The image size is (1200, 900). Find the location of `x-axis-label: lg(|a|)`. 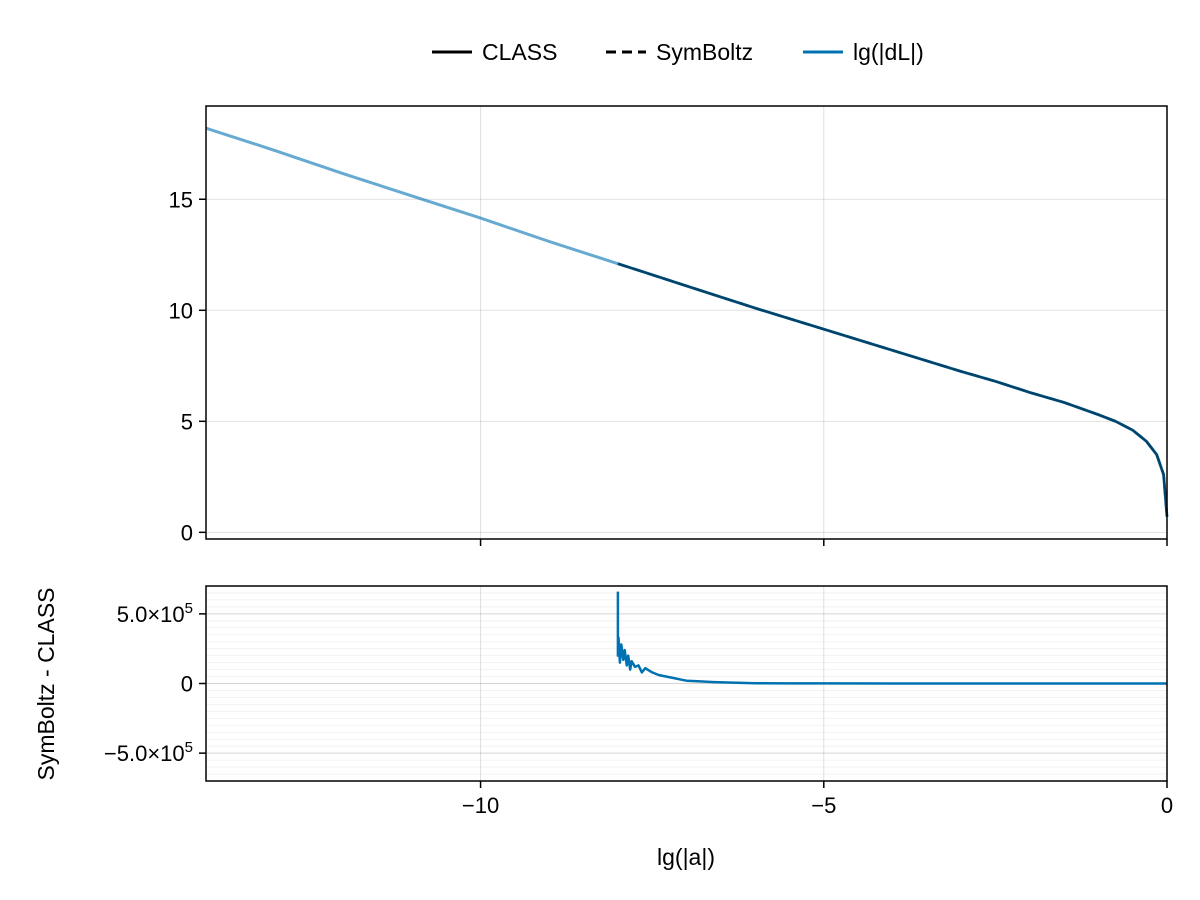

x-axis-label: lg(|a|) is located at coordinates (686, 857).